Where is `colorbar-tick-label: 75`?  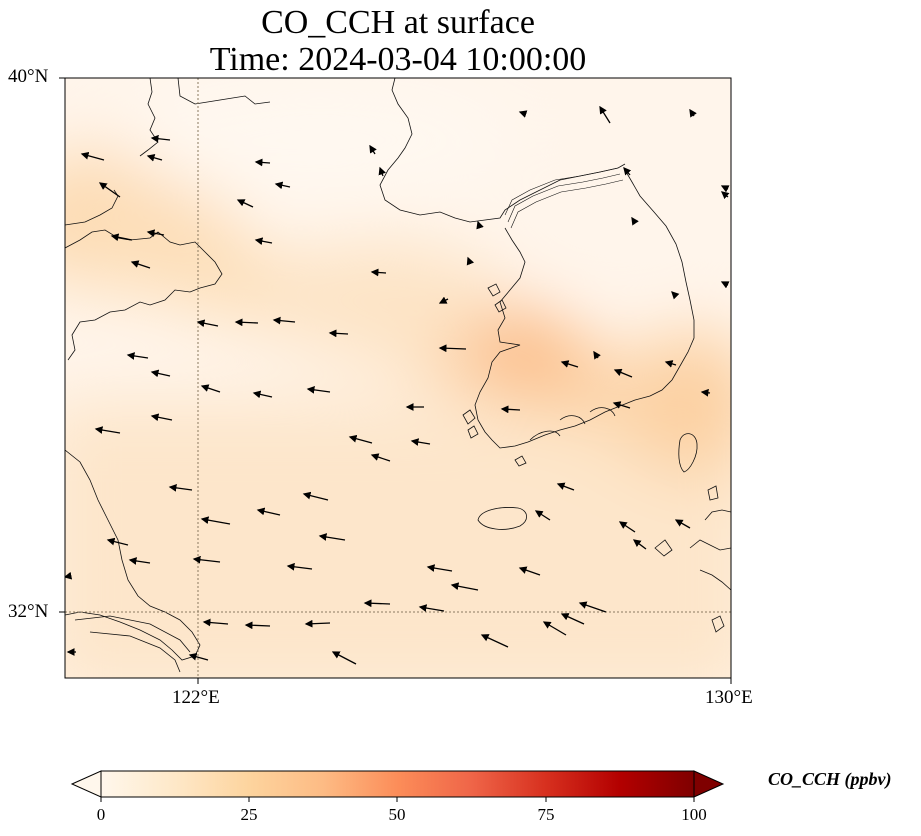
colorbar-tick-label: 75 is located at coordinates (546, 814).